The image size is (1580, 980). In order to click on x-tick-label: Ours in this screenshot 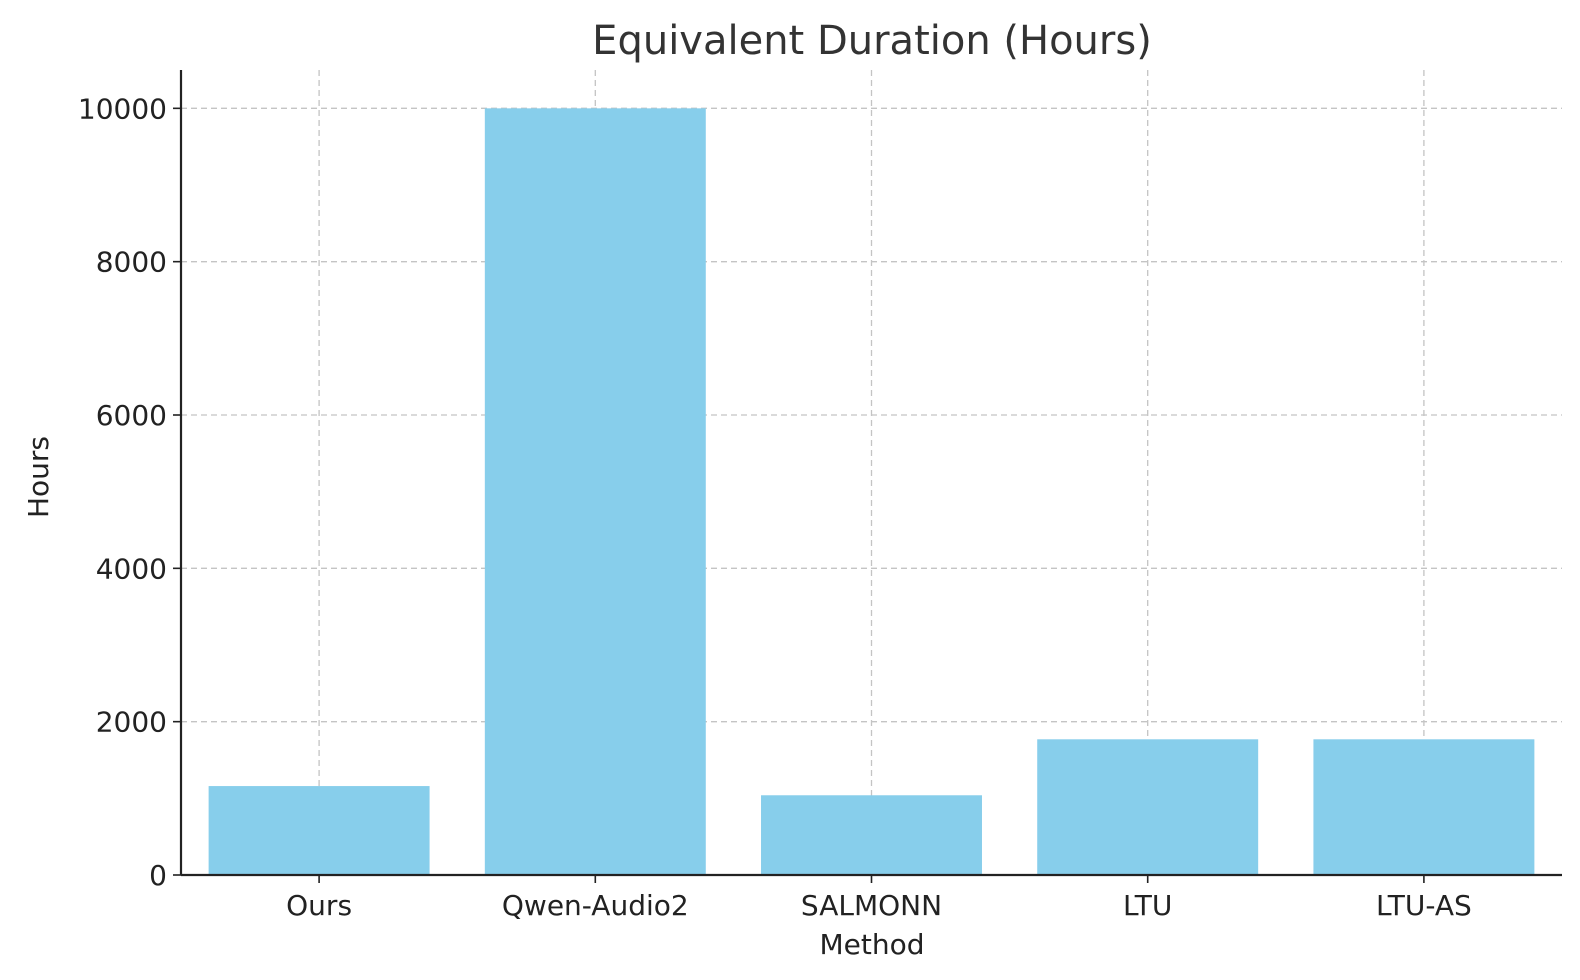, I will do `click(319, 905)`.